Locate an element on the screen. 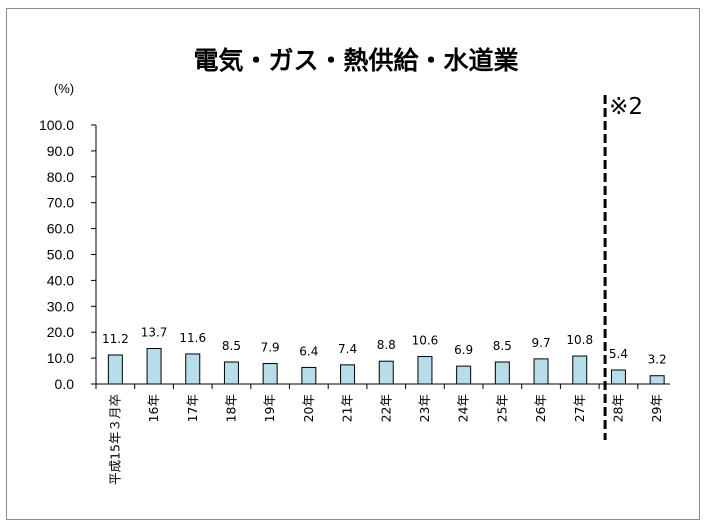 This screenshot has height=524, width=708. data-label: 7.9 is located at coordinates (270, 348).